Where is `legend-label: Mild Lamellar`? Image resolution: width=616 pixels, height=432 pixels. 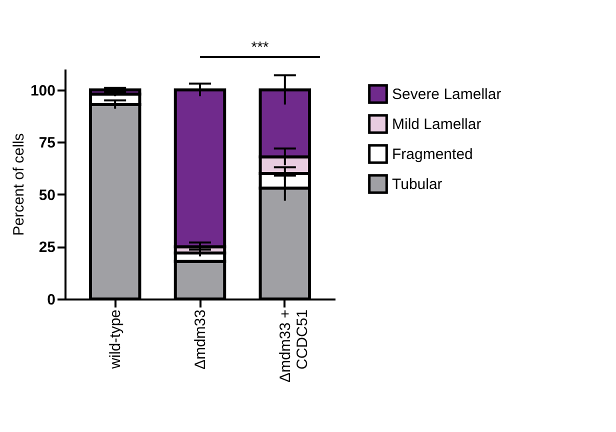 legend-label: Mild Lamellar is located at coordinates (437, 124).